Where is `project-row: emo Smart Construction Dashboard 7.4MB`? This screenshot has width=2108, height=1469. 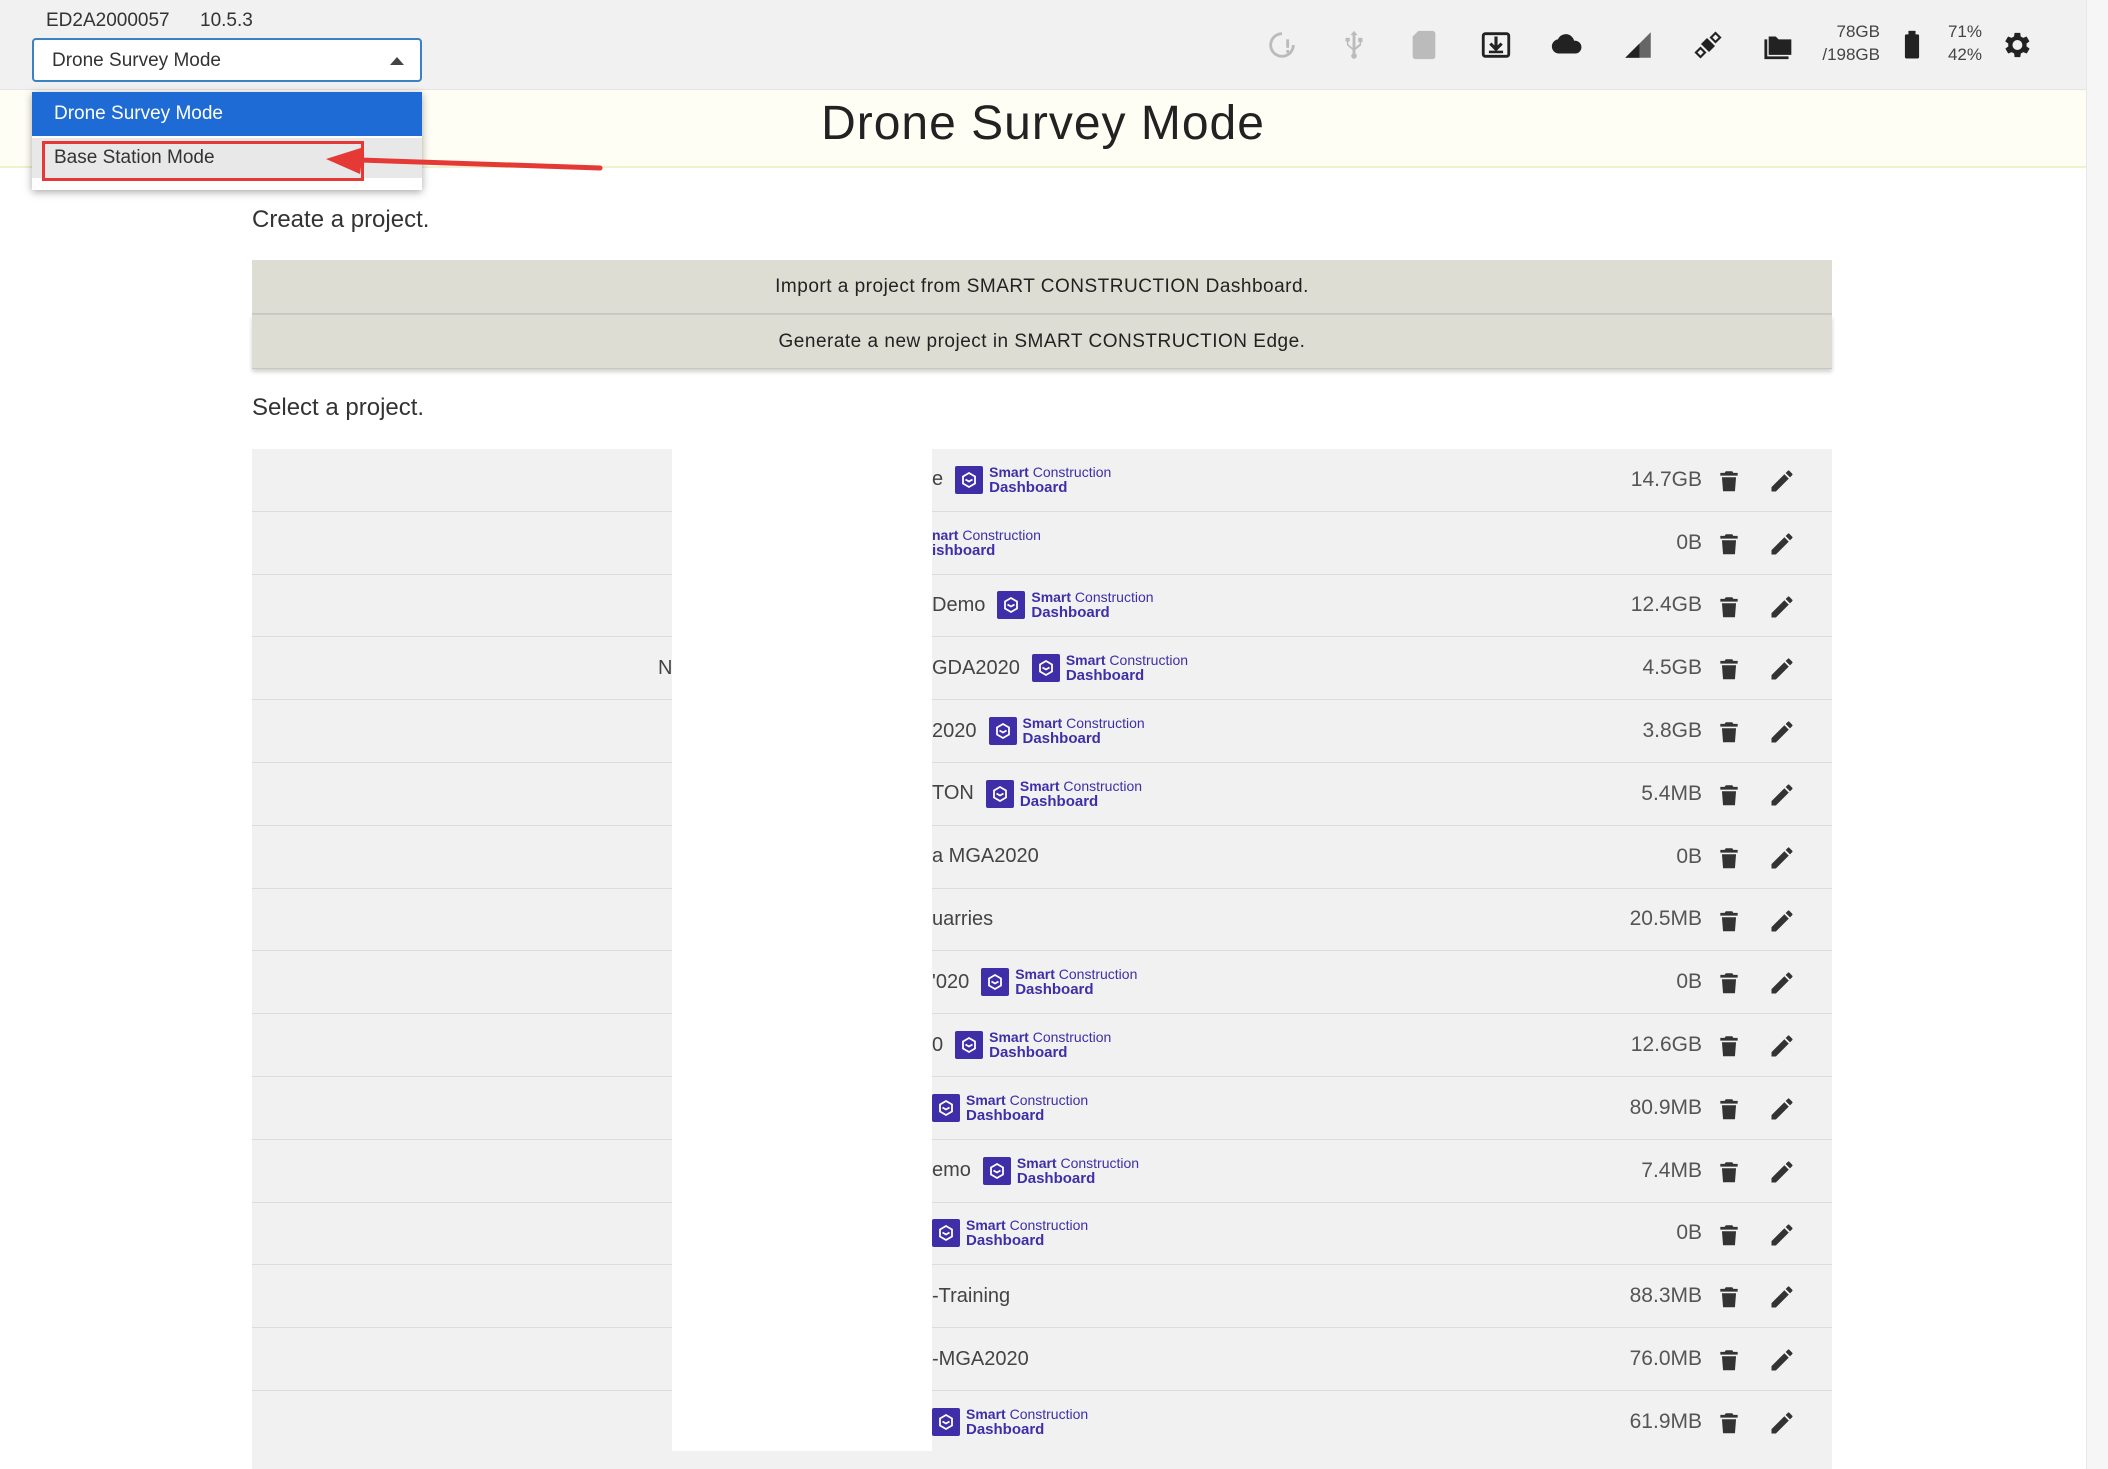 project-row: emo Smart Construction Dashboard 7.4MB is located at coordinates (1042, 1171).